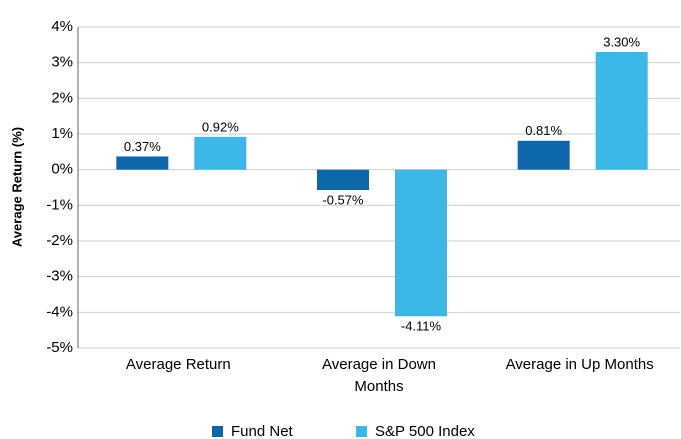 Image resolution: width=681 pixels, height=439 pixels. What do you see at coordinates (621, 41) in the screenshot?
I see `data-label: 3.30%` at bounding box center [621, 41].